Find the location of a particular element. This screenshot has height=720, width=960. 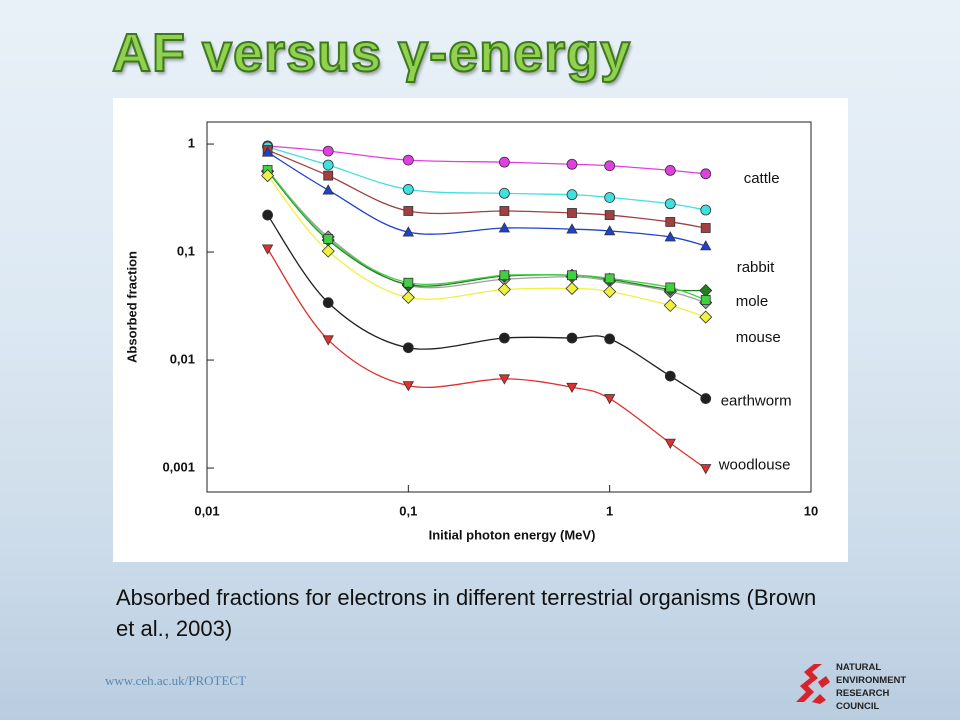

y-tick-label: 0,1 is located at coordinates (186, 250).